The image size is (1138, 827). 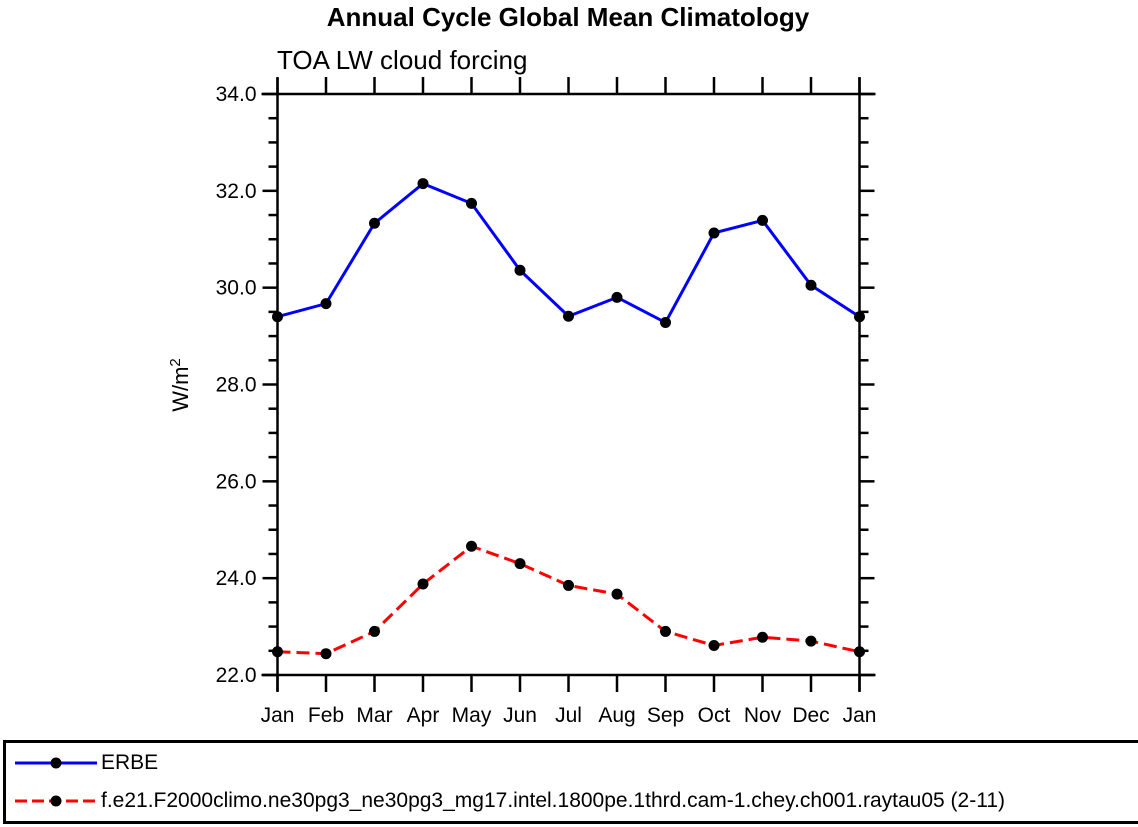 I want to click on x-tick-label: Feb, so click(x=326, y=715).